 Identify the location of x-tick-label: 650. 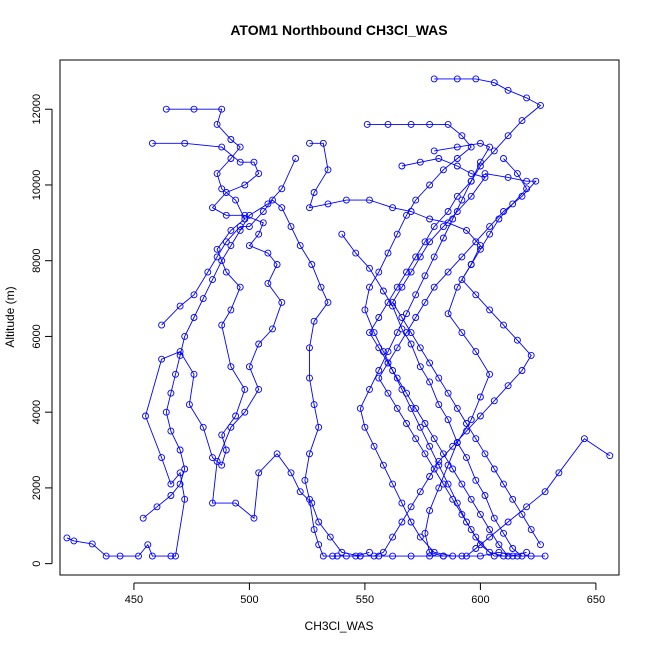
(596, 600).